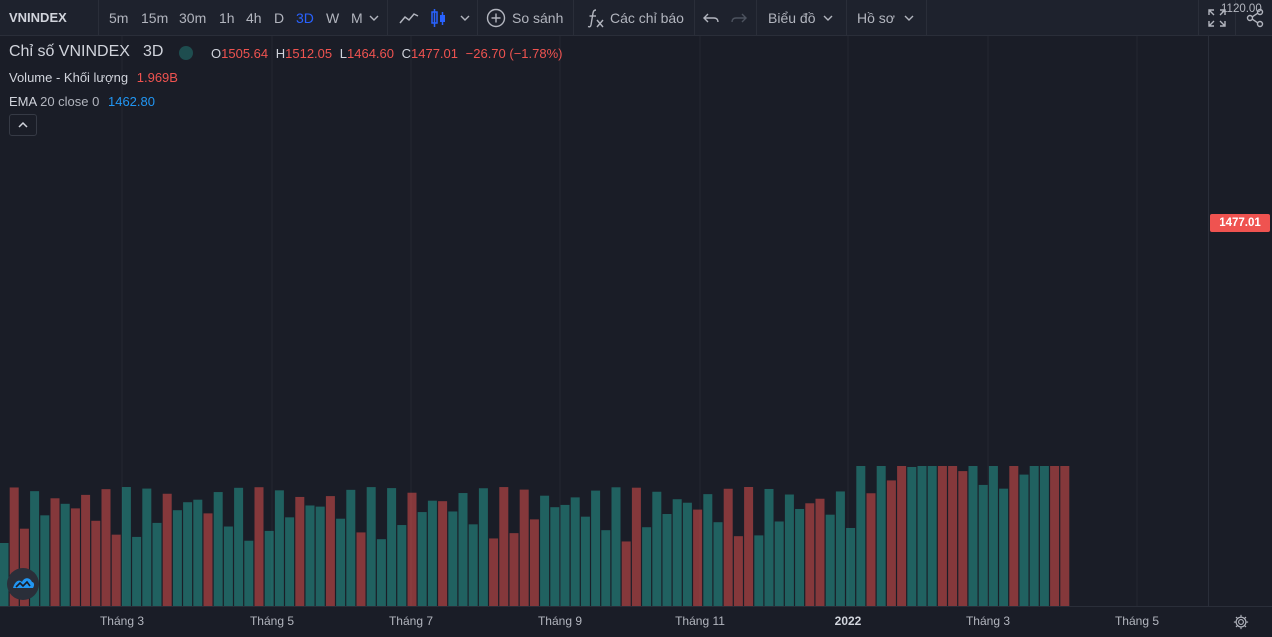 The height and width of the screenshot is (637, 1272). What do you see at coordinates (1241, 622) in the screenshot?
I see `gear-icon` at bounding box center [1241, 622].